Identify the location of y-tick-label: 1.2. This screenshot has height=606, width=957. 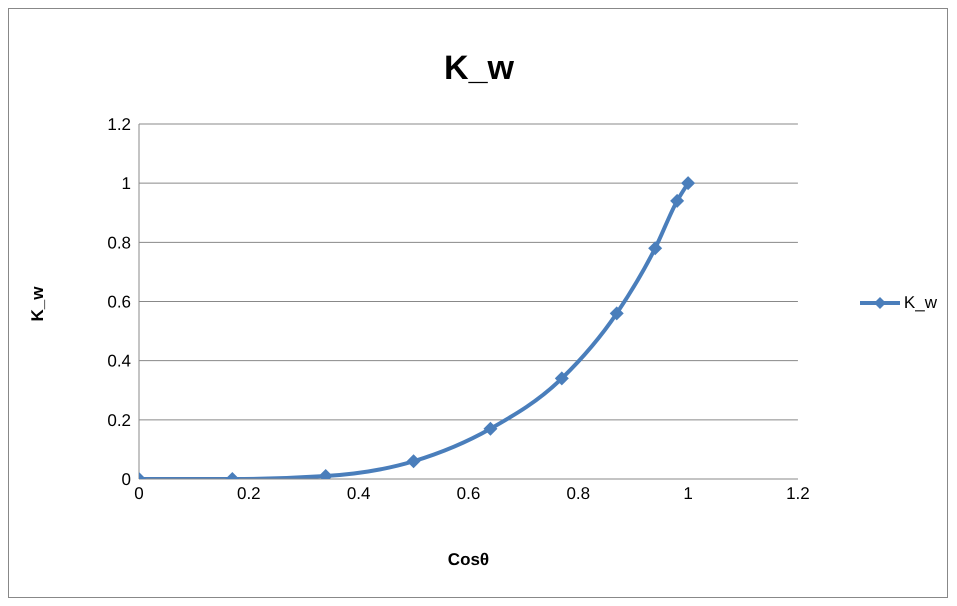
(119, 124).